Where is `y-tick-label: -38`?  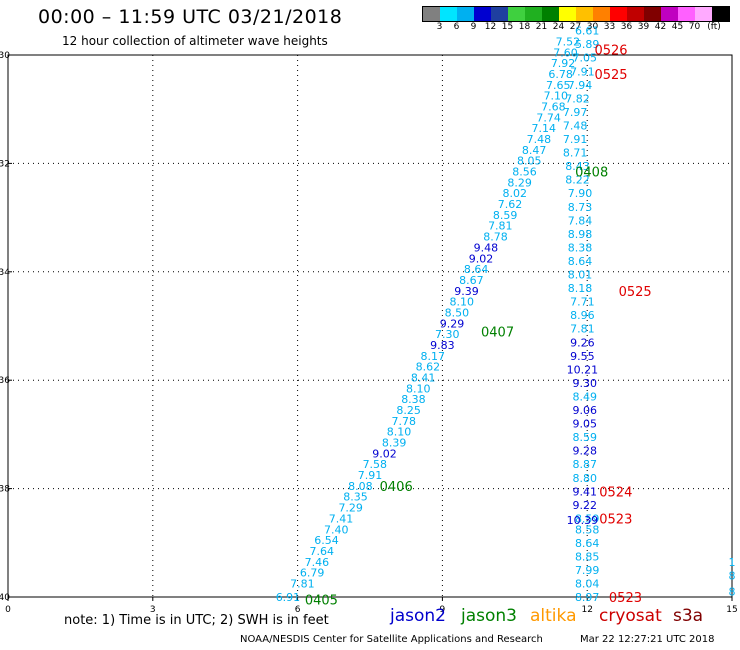
y-tick-label: -38 is located at coordinates (5, 490).